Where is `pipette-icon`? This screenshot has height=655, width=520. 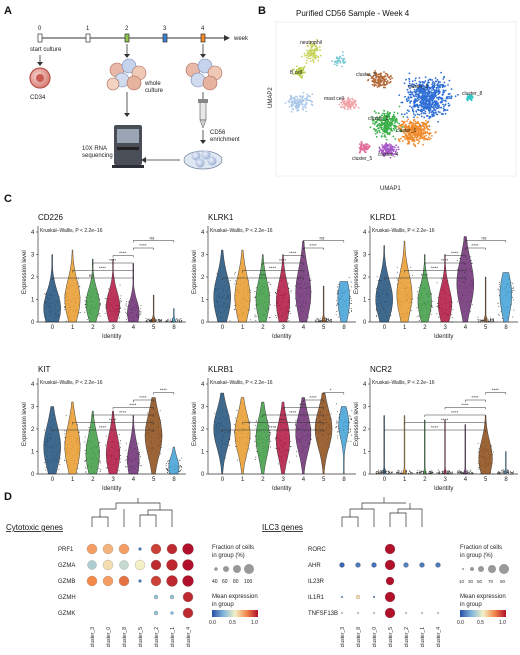 pipette-icon is located at coordinates (203, 114).